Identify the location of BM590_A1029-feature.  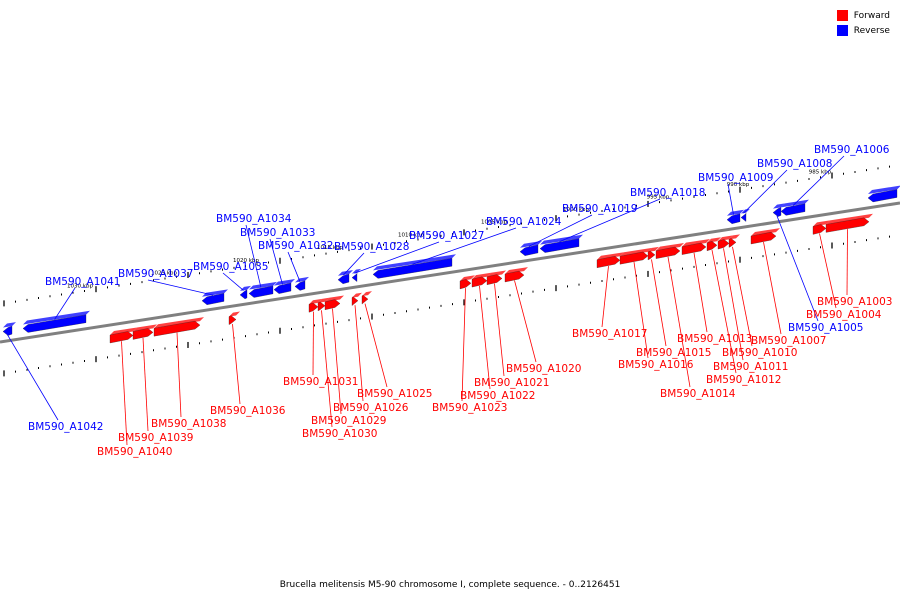
(334, 302).